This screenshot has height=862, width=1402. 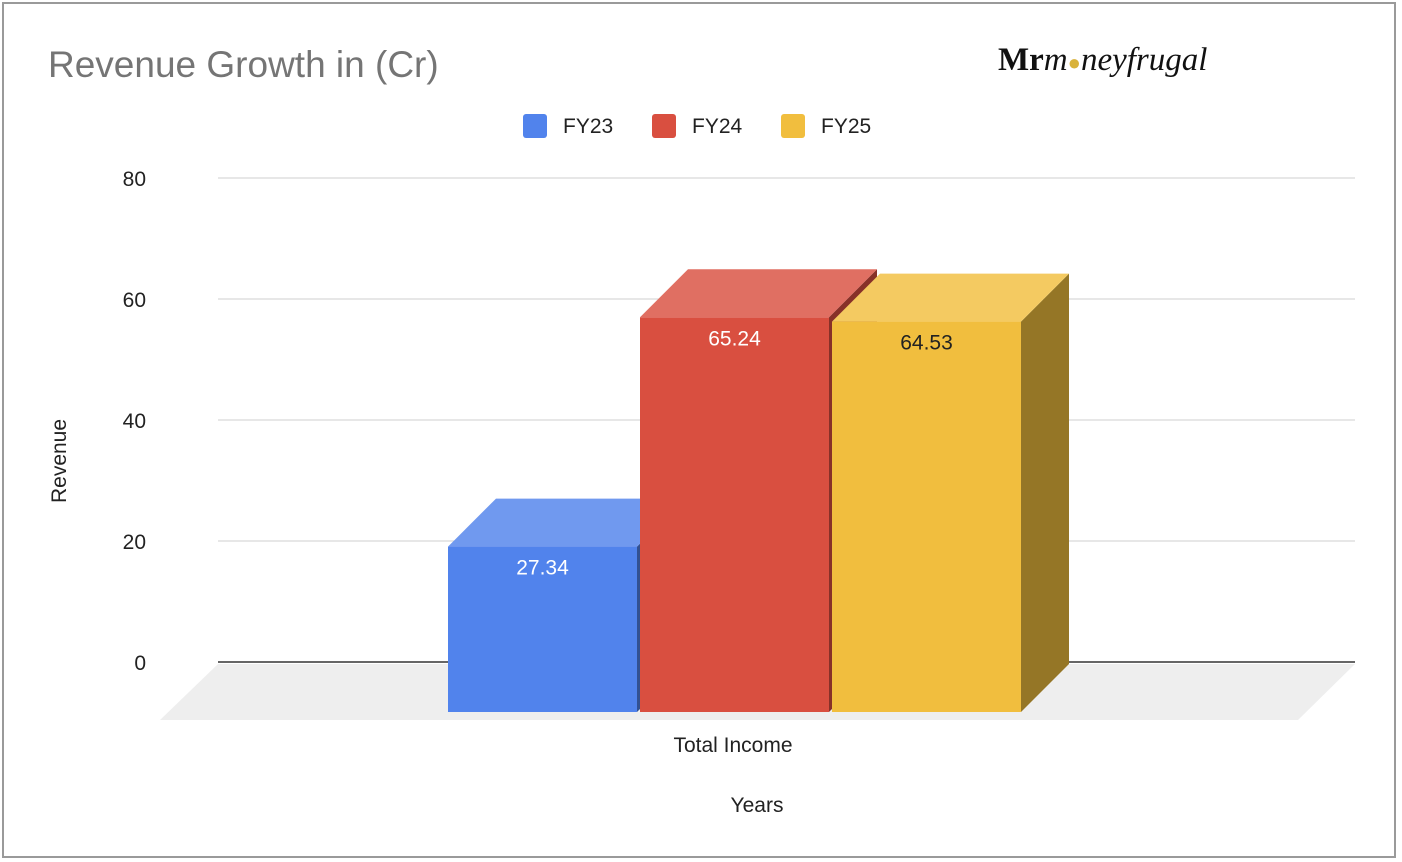 I want to click on bar-fy24, so click(x=734, y=514).